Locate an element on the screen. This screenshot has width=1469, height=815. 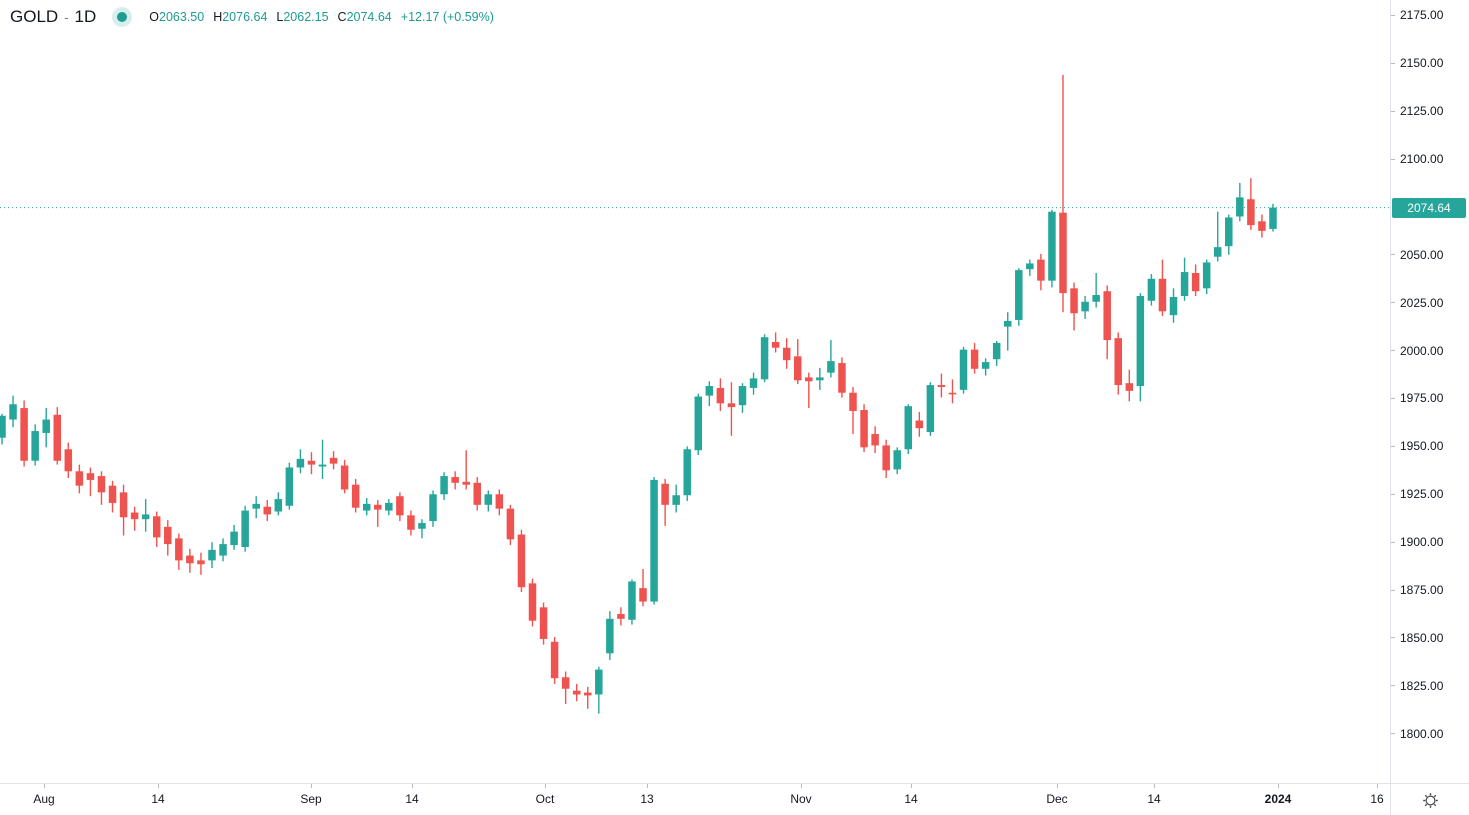
axis-settings-button is located at coordinates (1429, 799).